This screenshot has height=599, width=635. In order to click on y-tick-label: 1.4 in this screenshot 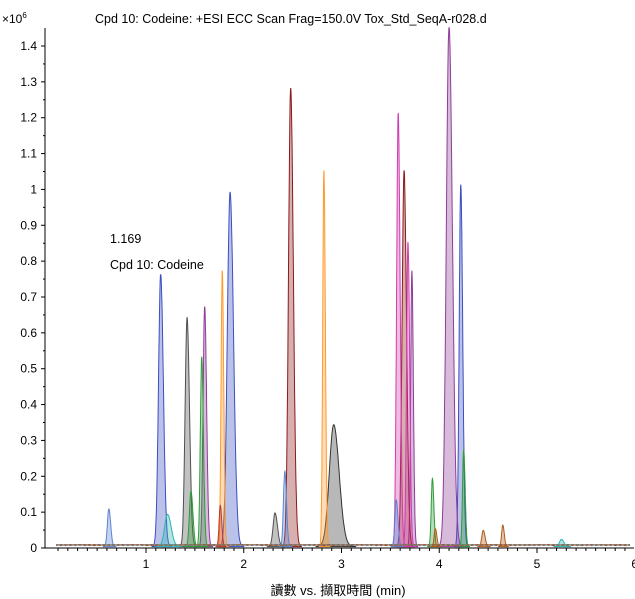, I will do `click(28, 46)`.